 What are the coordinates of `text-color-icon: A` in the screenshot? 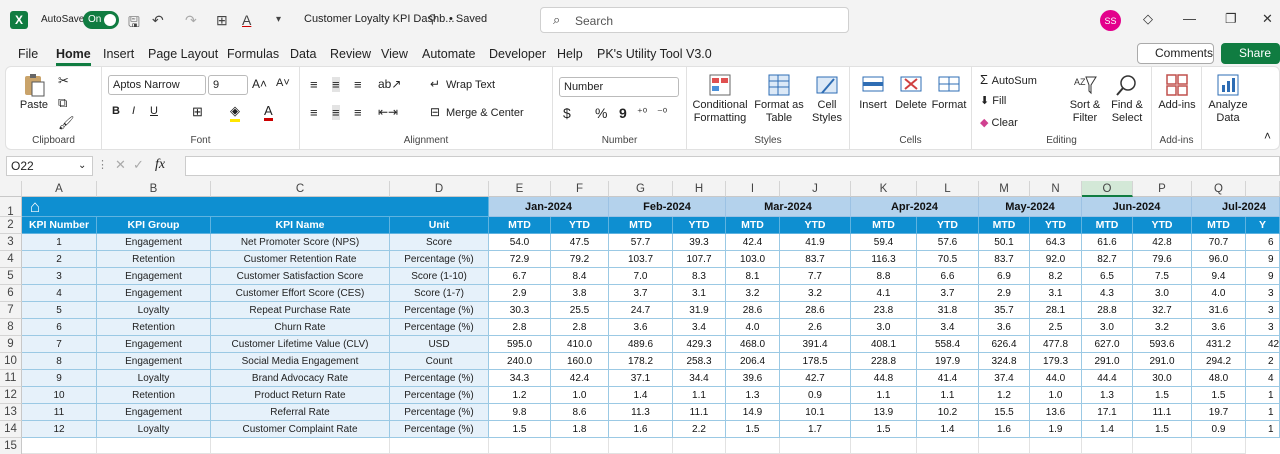 It's located at (268, 112).